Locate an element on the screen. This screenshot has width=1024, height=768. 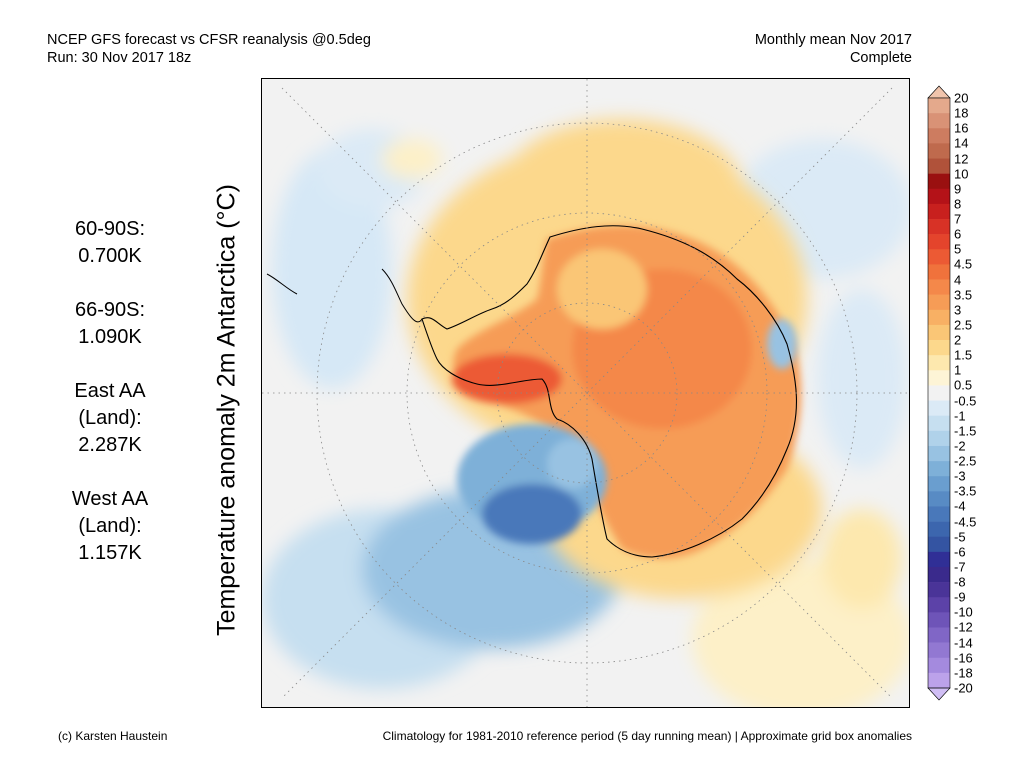
colorbar-tick-label: 18 is located at coordinates (961, 113).